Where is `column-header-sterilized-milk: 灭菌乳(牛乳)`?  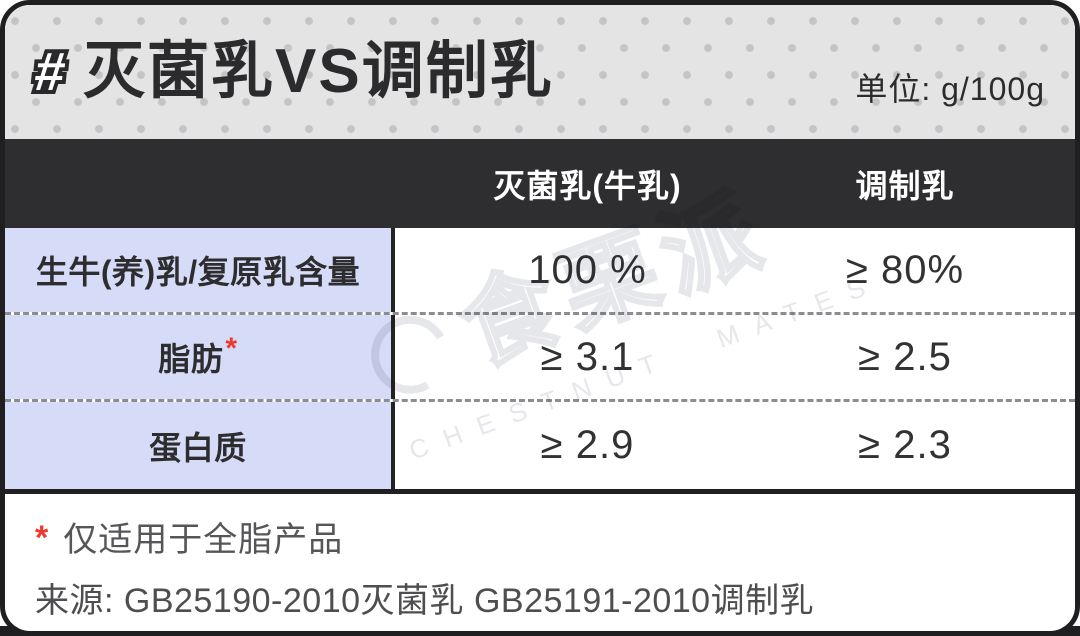 column-header-sterilized-milk: 灭菌乳(牛乳) is located at coordinates (587, 185).